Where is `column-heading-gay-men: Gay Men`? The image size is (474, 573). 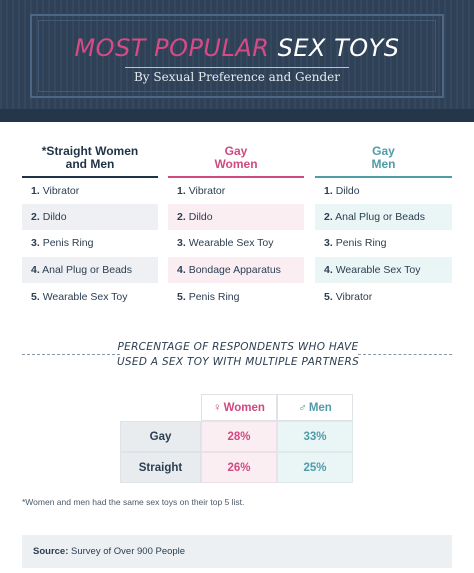 column-heading-gay-men: Gay Men is located at coordinates (383, 160).